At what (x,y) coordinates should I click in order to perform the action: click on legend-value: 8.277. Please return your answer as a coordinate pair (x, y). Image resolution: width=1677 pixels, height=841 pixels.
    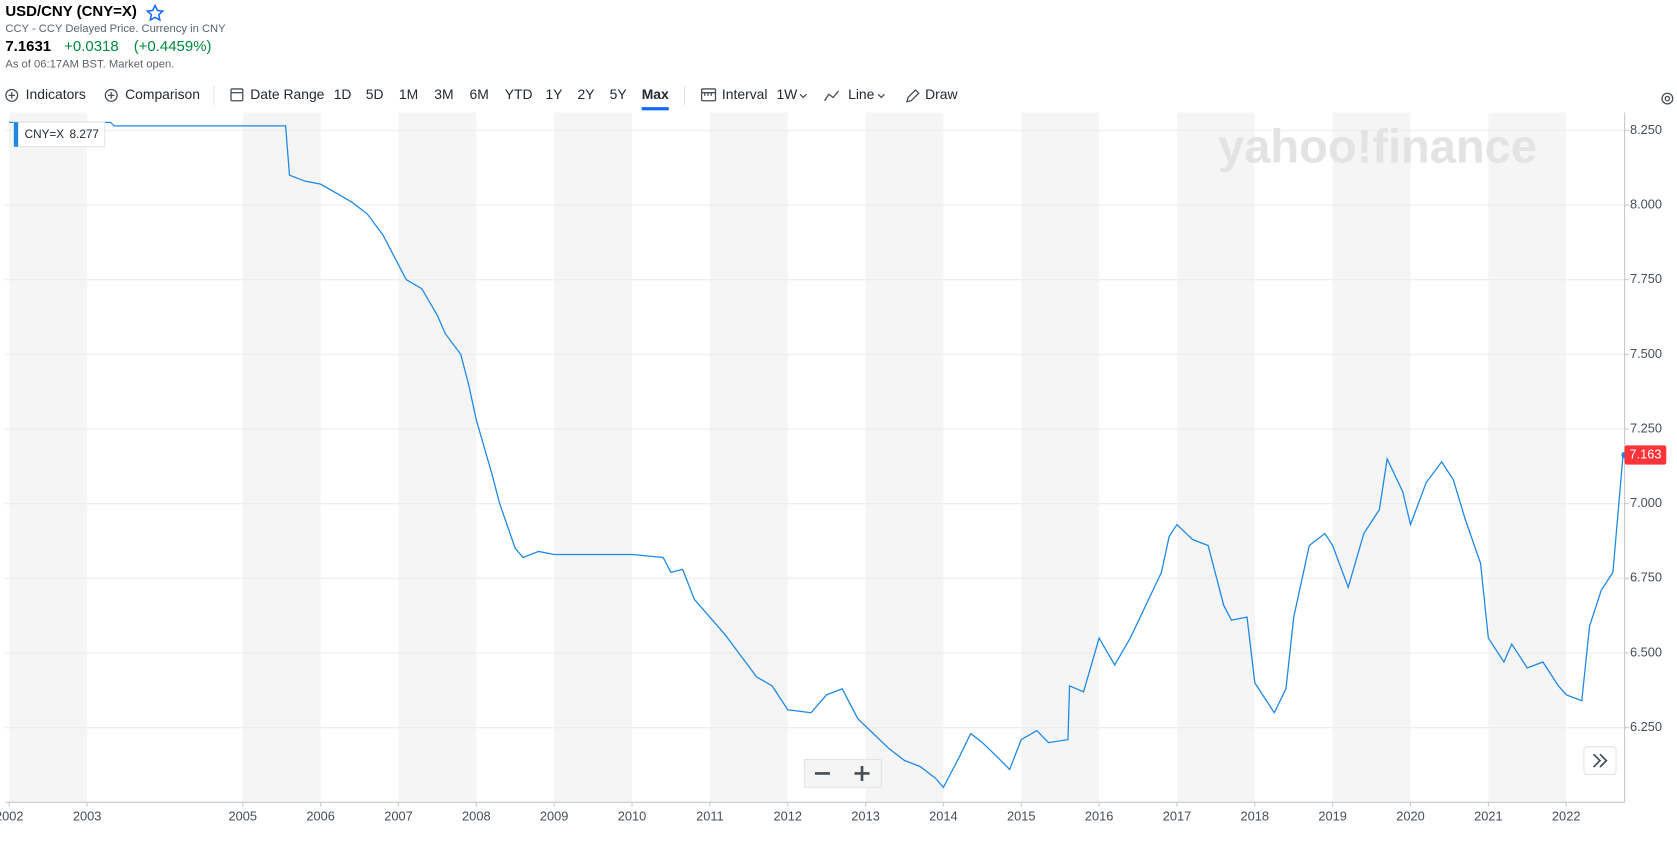
    Looking at the image, I should click on (84, 134).